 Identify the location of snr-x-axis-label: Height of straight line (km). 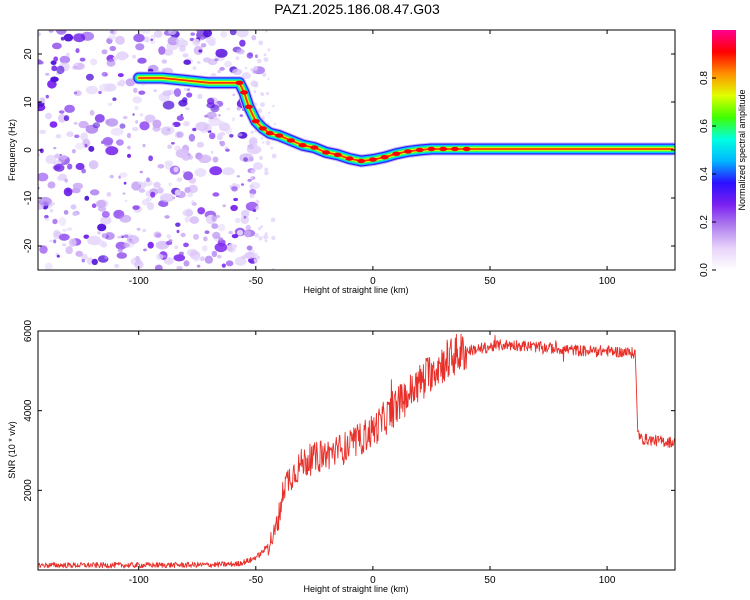
(355, 589).